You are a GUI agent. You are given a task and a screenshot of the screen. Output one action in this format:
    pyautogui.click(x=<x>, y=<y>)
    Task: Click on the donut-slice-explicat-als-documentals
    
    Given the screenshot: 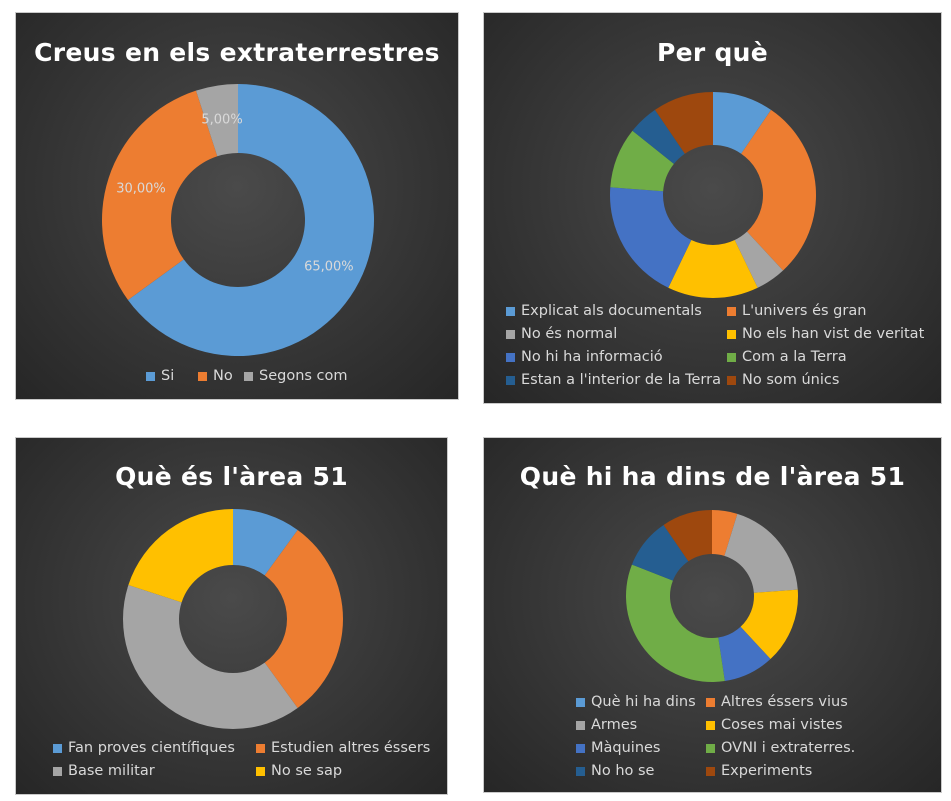 What is the action you would take?
    pyautogui.click(x=742, y=123)
    